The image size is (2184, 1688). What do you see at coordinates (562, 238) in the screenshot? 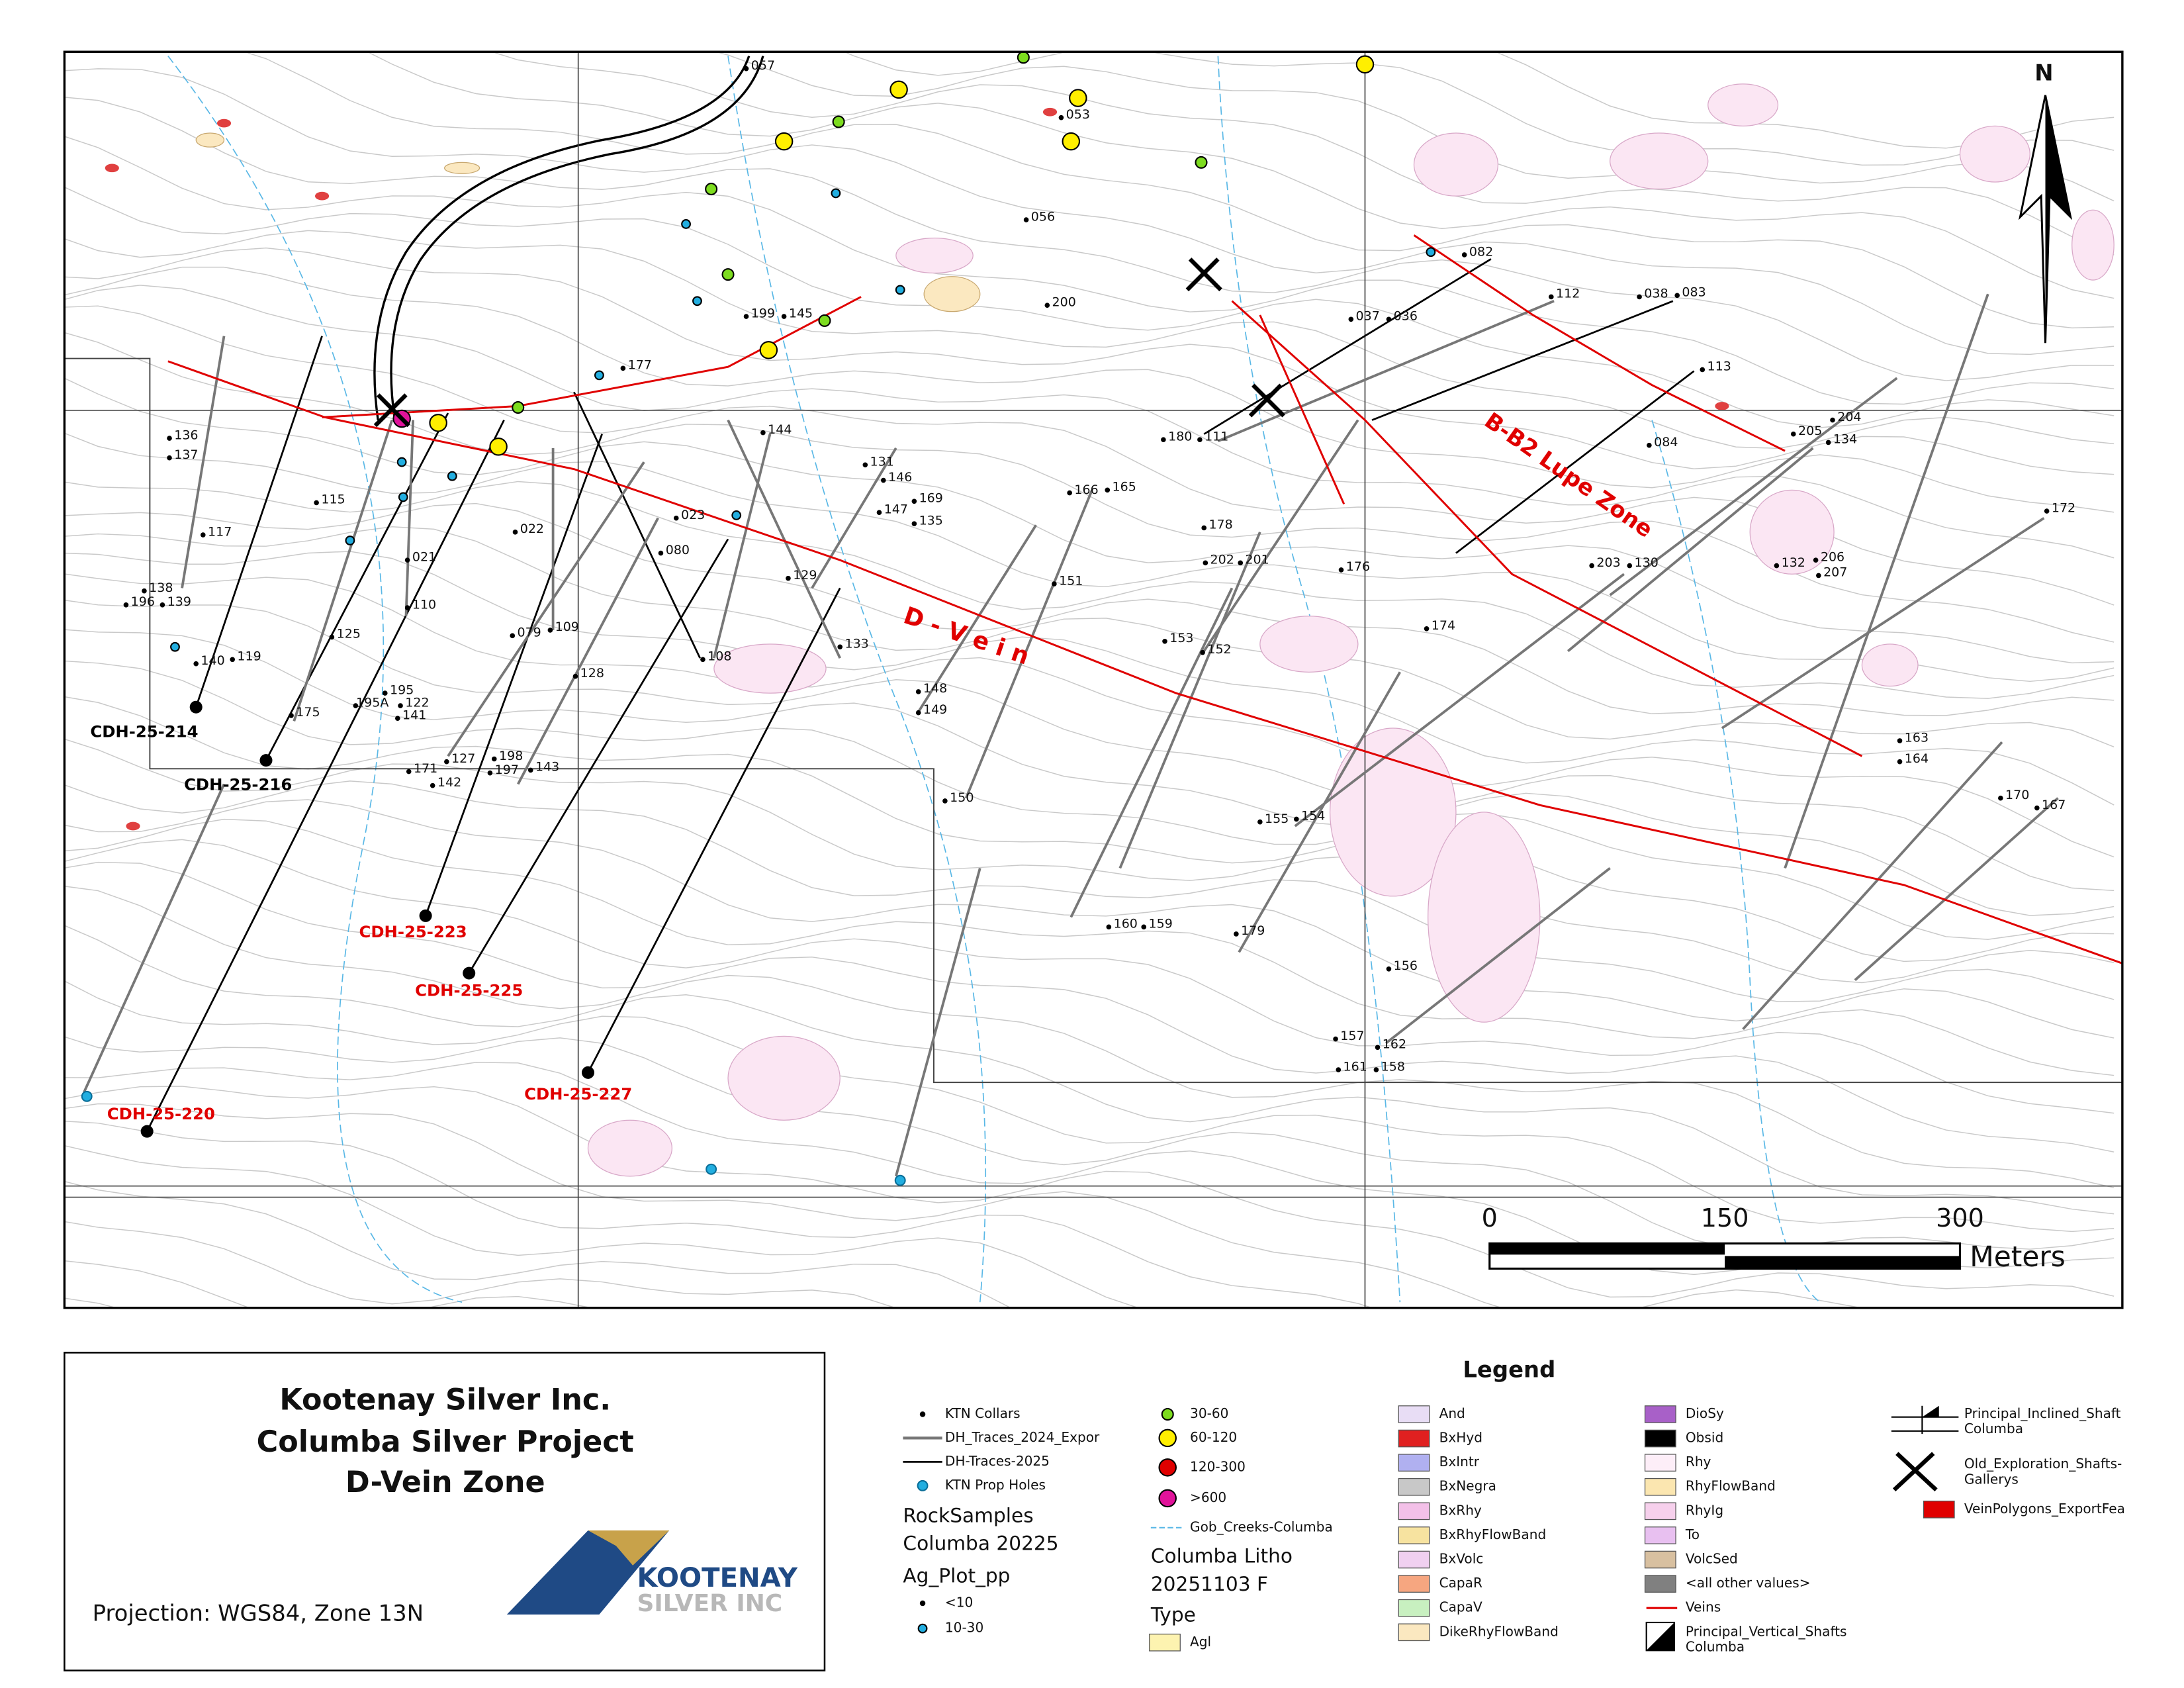
I see `road` at bounding box center [562, 238].